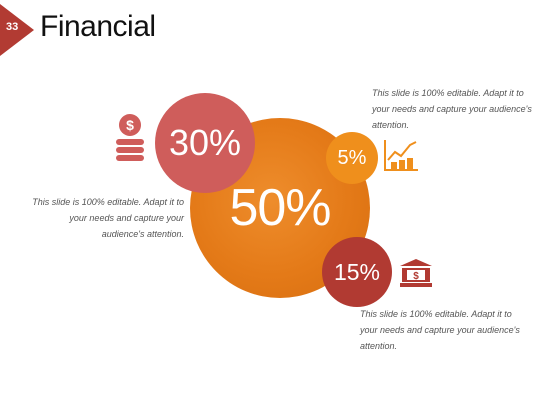 This screenshot has width=560, height=420. What do you see at coordinates (280, 208) in the screenshot?
I see `circle-center-value: 50%` at bounding box center [280, 208].